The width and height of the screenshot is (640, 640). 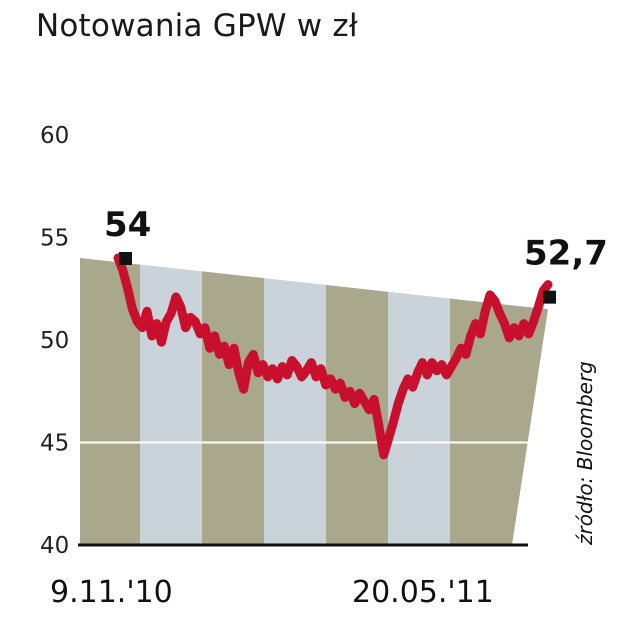 What do you see at coordinates (54, 546) in the screenshot?
I see `y-tick-label: 40` at bounding box center [54, 546].